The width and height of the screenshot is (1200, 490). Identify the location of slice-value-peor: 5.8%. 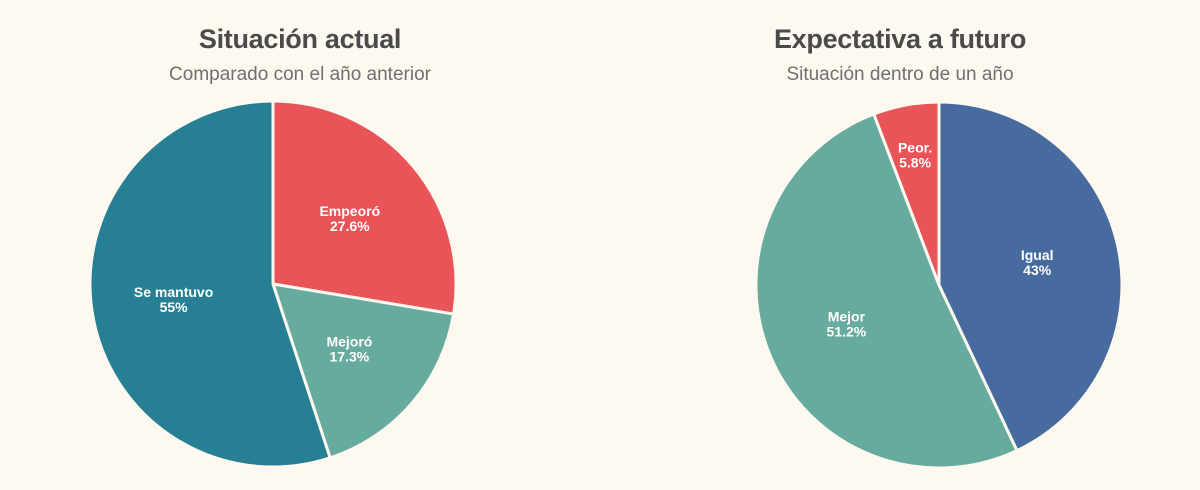
(915, 162).